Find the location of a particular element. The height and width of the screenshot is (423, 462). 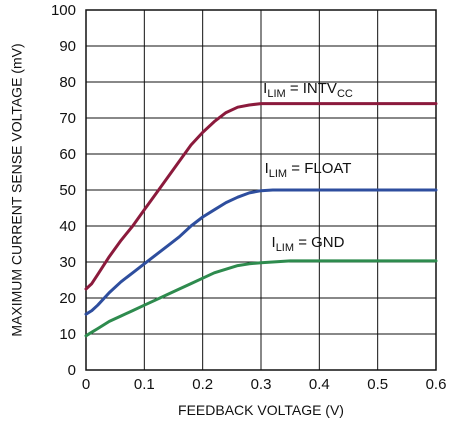

y-tick-label: 10 is located at coordinates (67, 334).